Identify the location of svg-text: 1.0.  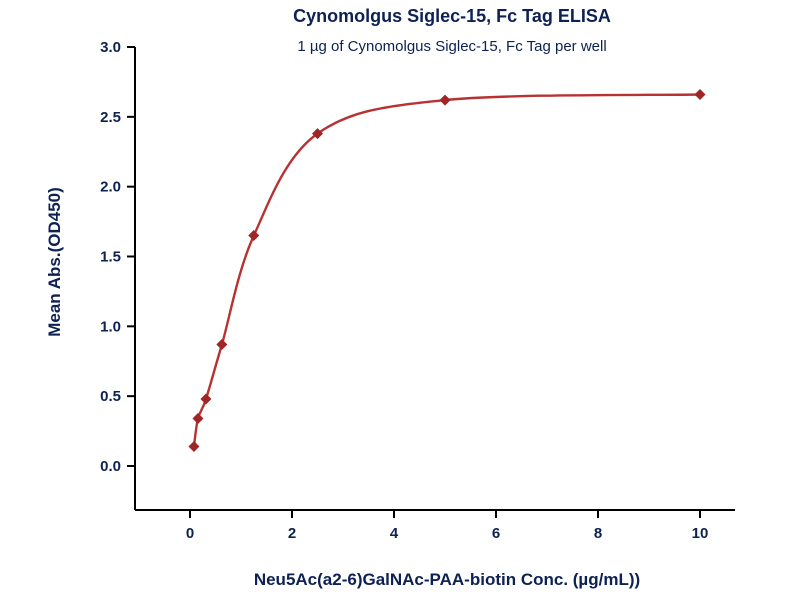
(110, 326).